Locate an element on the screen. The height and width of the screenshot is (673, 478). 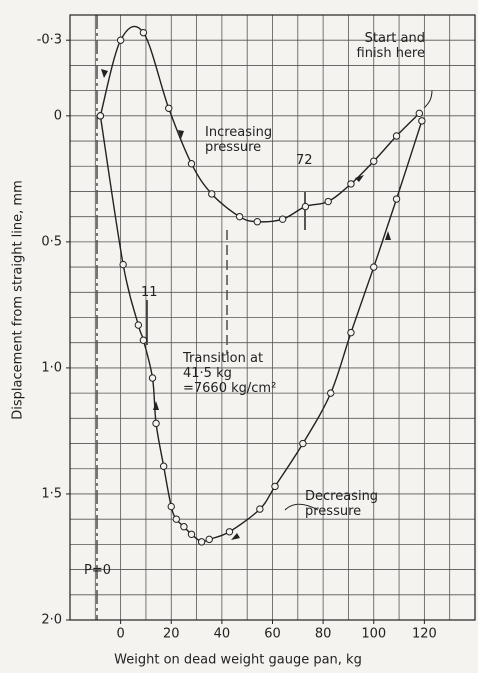
annotation: Decreasing pressure is located at coordinates (341, 504).